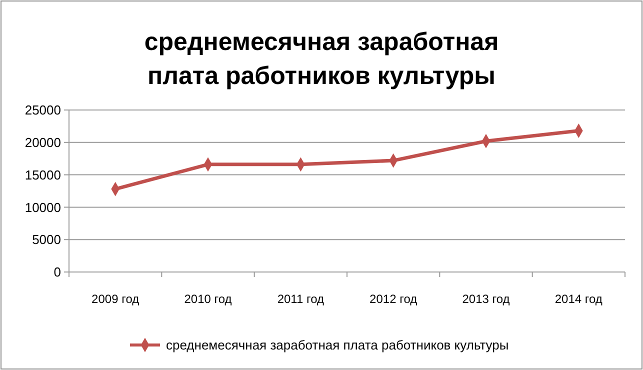  Describe the element at coordinates (42, 110) in the screenshot. I see `y-tick-label: 25000` at that location.